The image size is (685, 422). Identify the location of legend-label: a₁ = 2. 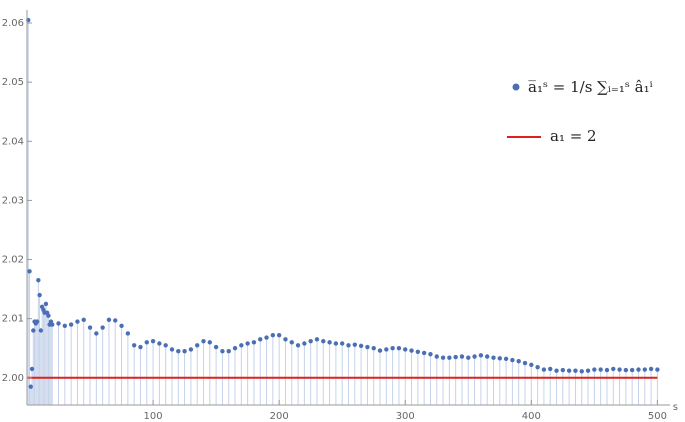
(573, 136).